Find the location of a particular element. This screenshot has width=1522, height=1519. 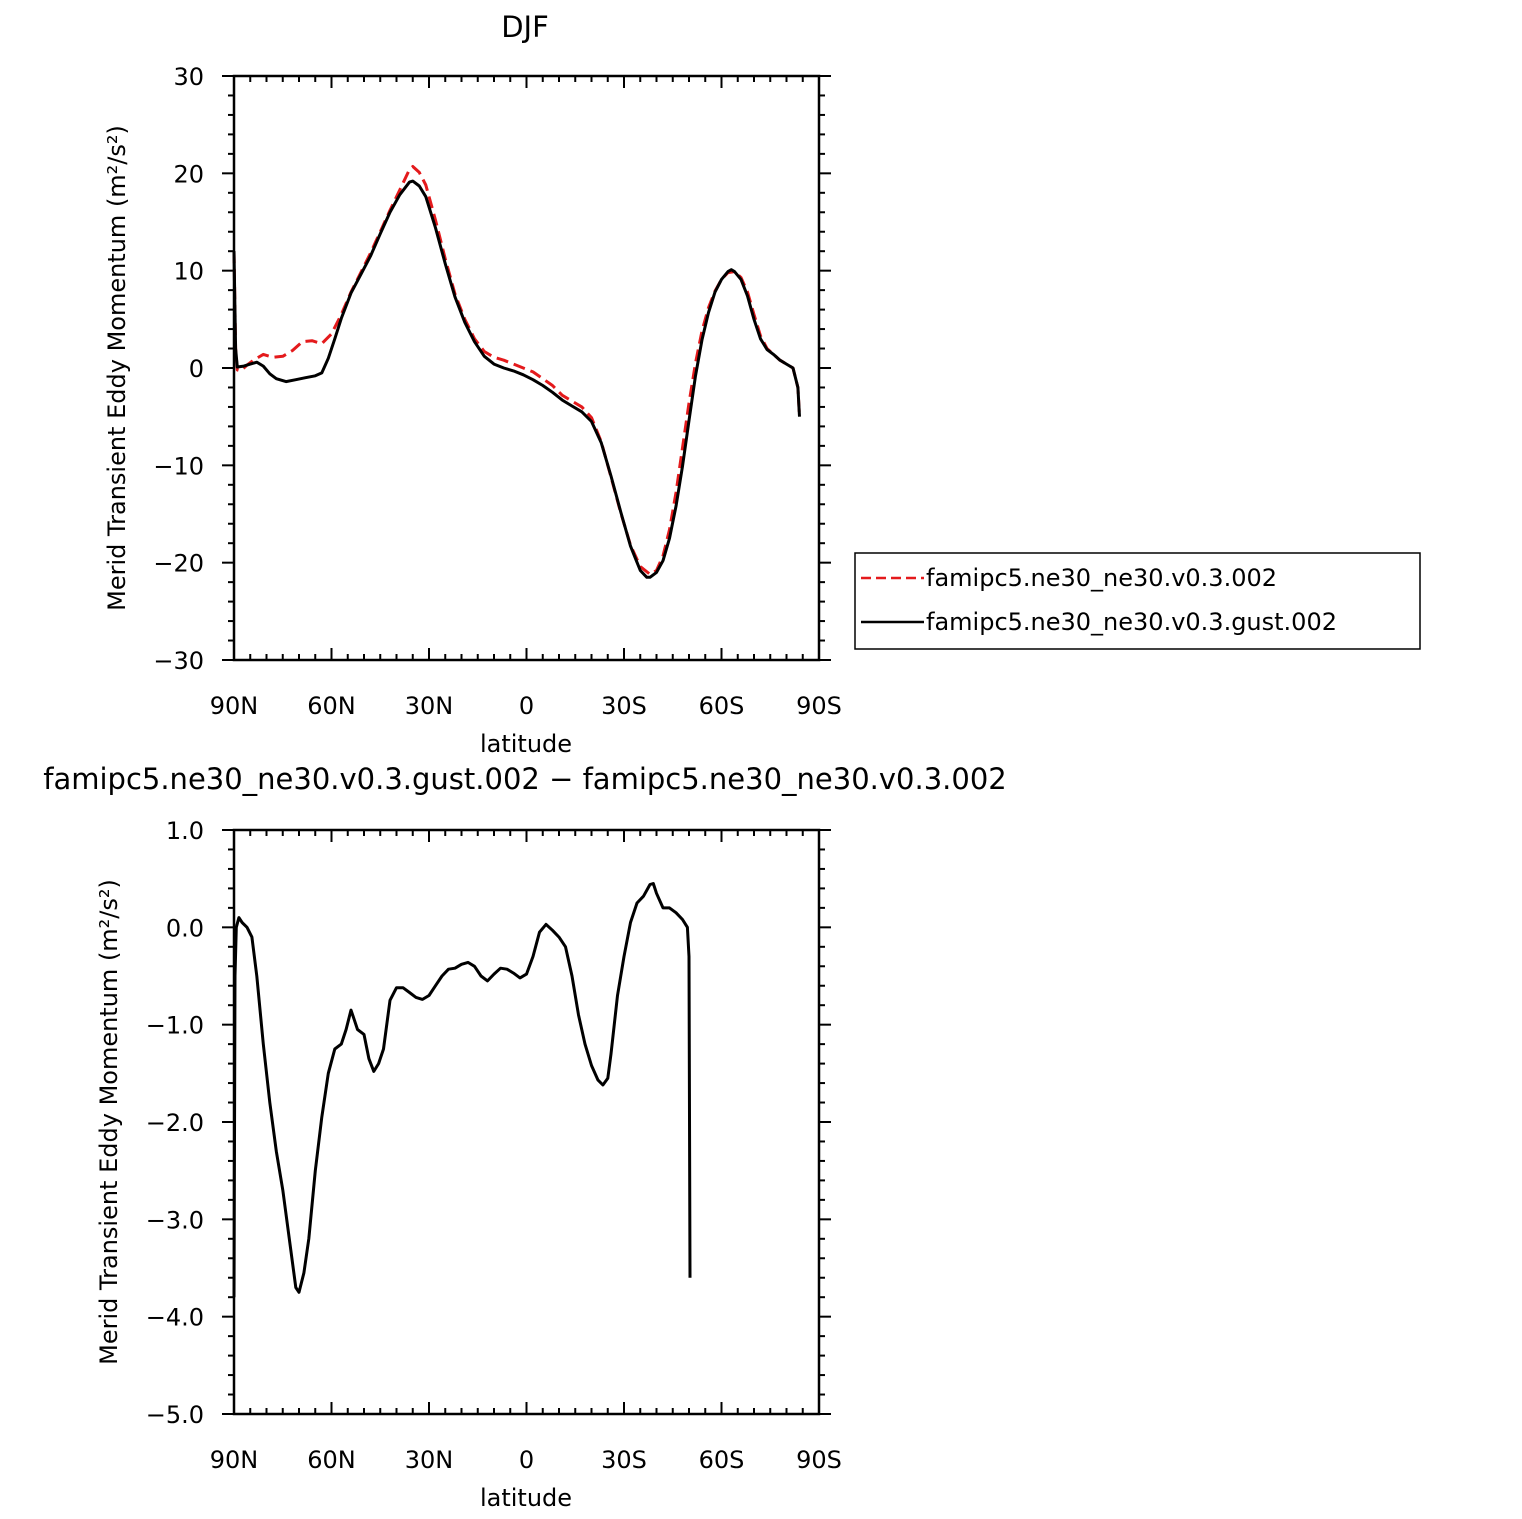

bottom-panel-x-axis-title: latitude is located at coordinates (526, 1498).